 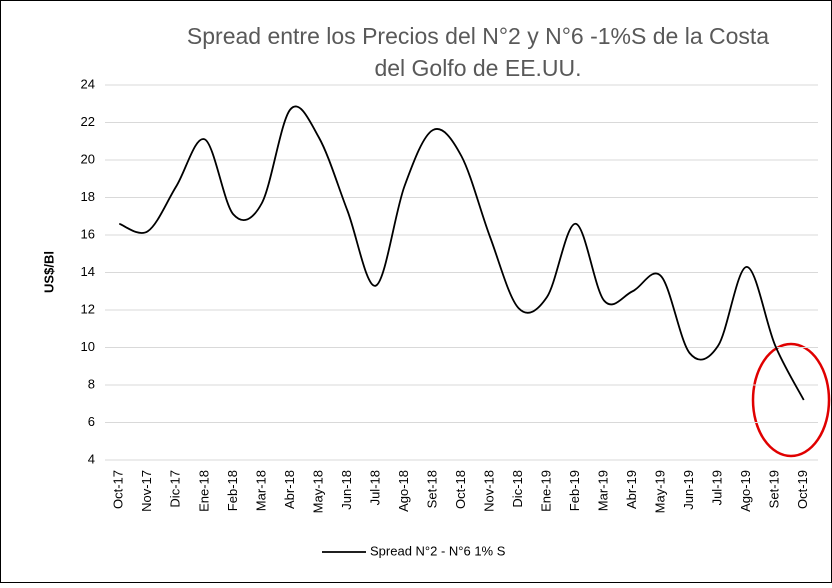 I want to click on x-tick-label: May-19, so click(x=660, y=491).